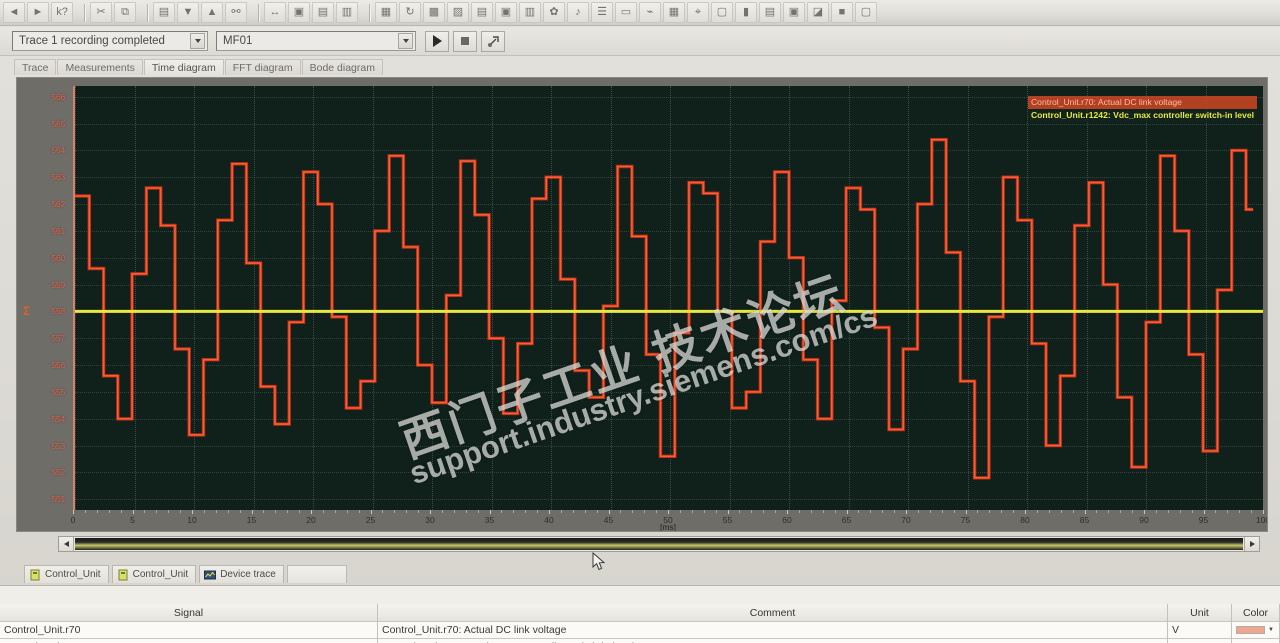 The height and width of the screenshot is (643, 1280). Describe the element at coordinates (1251, 544) in the screenshot. I see `scroll-right-arrow-icon` at that location.